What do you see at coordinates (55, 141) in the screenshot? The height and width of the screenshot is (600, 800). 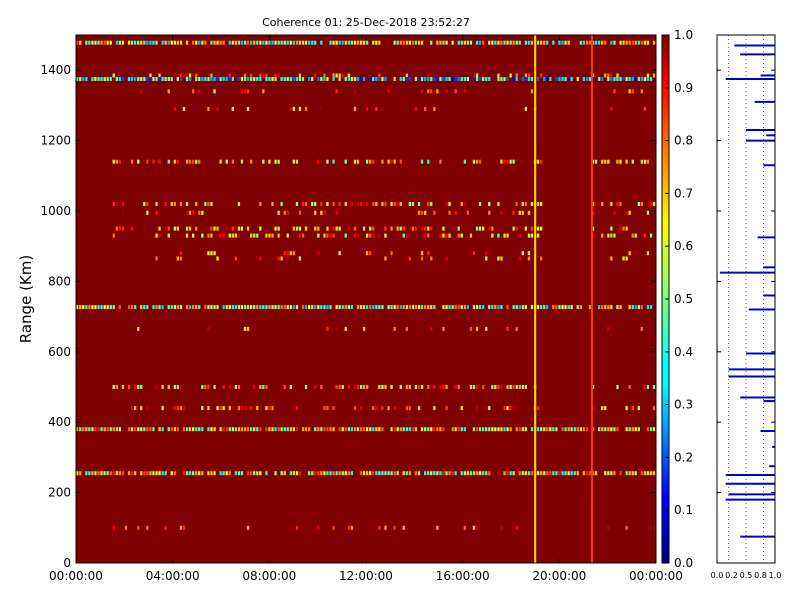 I see `y-tick-label: 1200` at bounding box center [55, 141].